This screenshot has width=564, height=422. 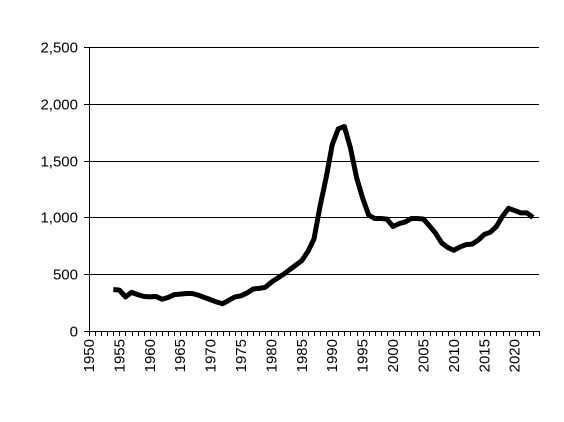 What do you see at coordinates (454, 355) in the screenshot?
I see `x-tick-label: 2010` at bounding box center [454, 355].